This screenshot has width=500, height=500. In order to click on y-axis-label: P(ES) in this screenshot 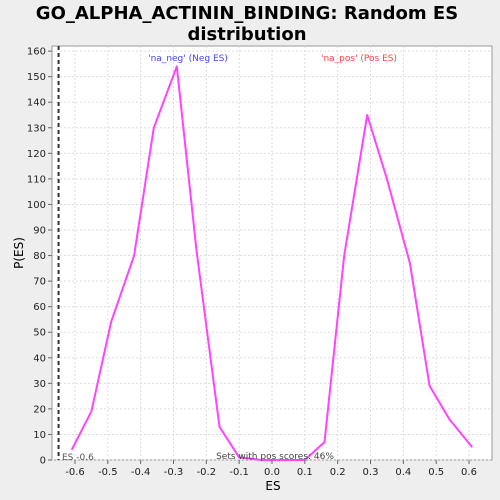, I will do `click(19, 253)`.